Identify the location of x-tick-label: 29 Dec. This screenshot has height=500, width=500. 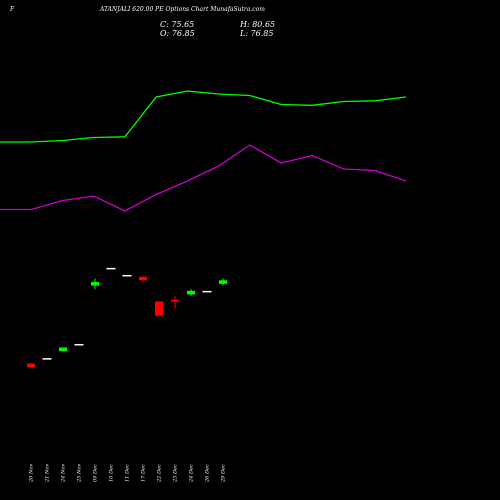
(224, 473).